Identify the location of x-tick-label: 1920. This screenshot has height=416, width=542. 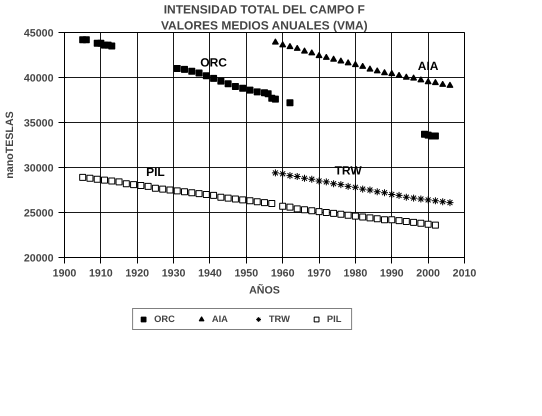
(137, 274).